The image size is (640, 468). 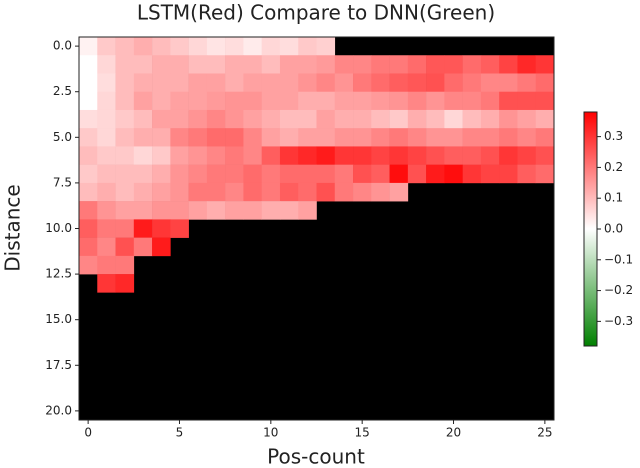 What do you see at coordinates (613, 198) in the screenshot?
I see `colorbar-tick-label: 0.1` at bounding box center [613, 198].